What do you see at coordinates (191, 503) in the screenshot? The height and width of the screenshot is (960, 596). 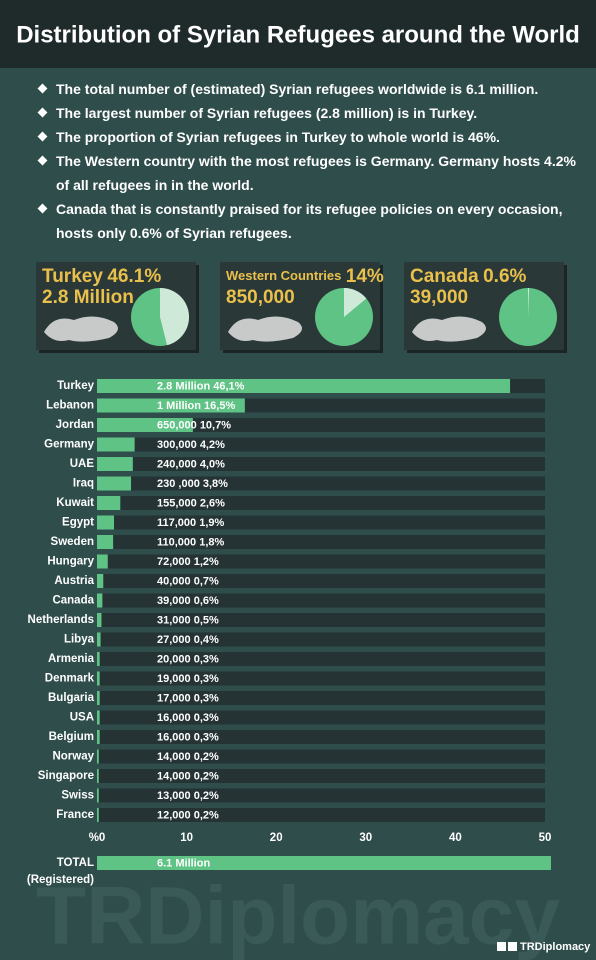 I see `value-label: 155,000 2,6%` at bounding box center [191, 503].